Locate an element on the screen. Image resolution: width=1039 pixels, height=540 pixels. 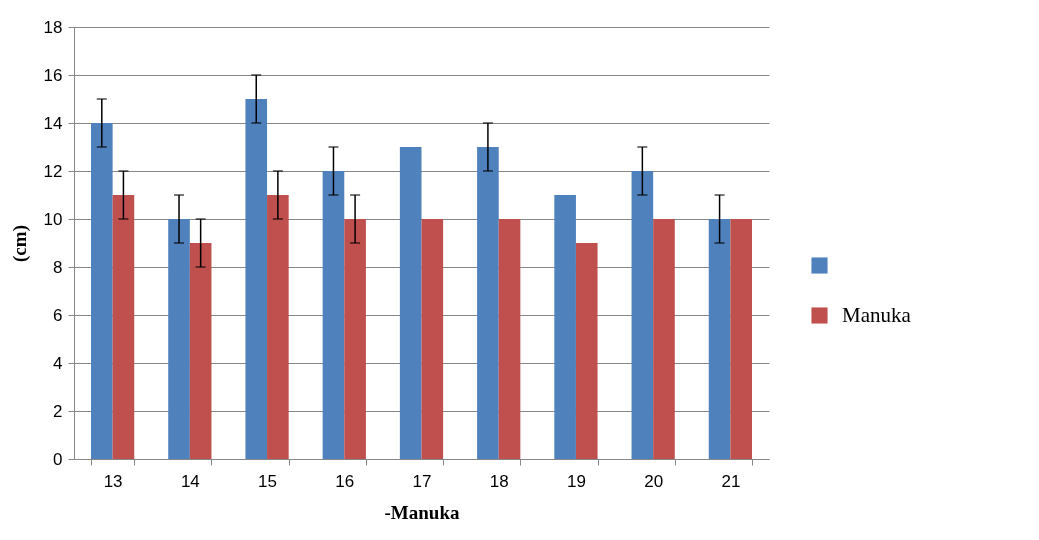
x-tick-label: 17 is located at coordinates (422, 481).